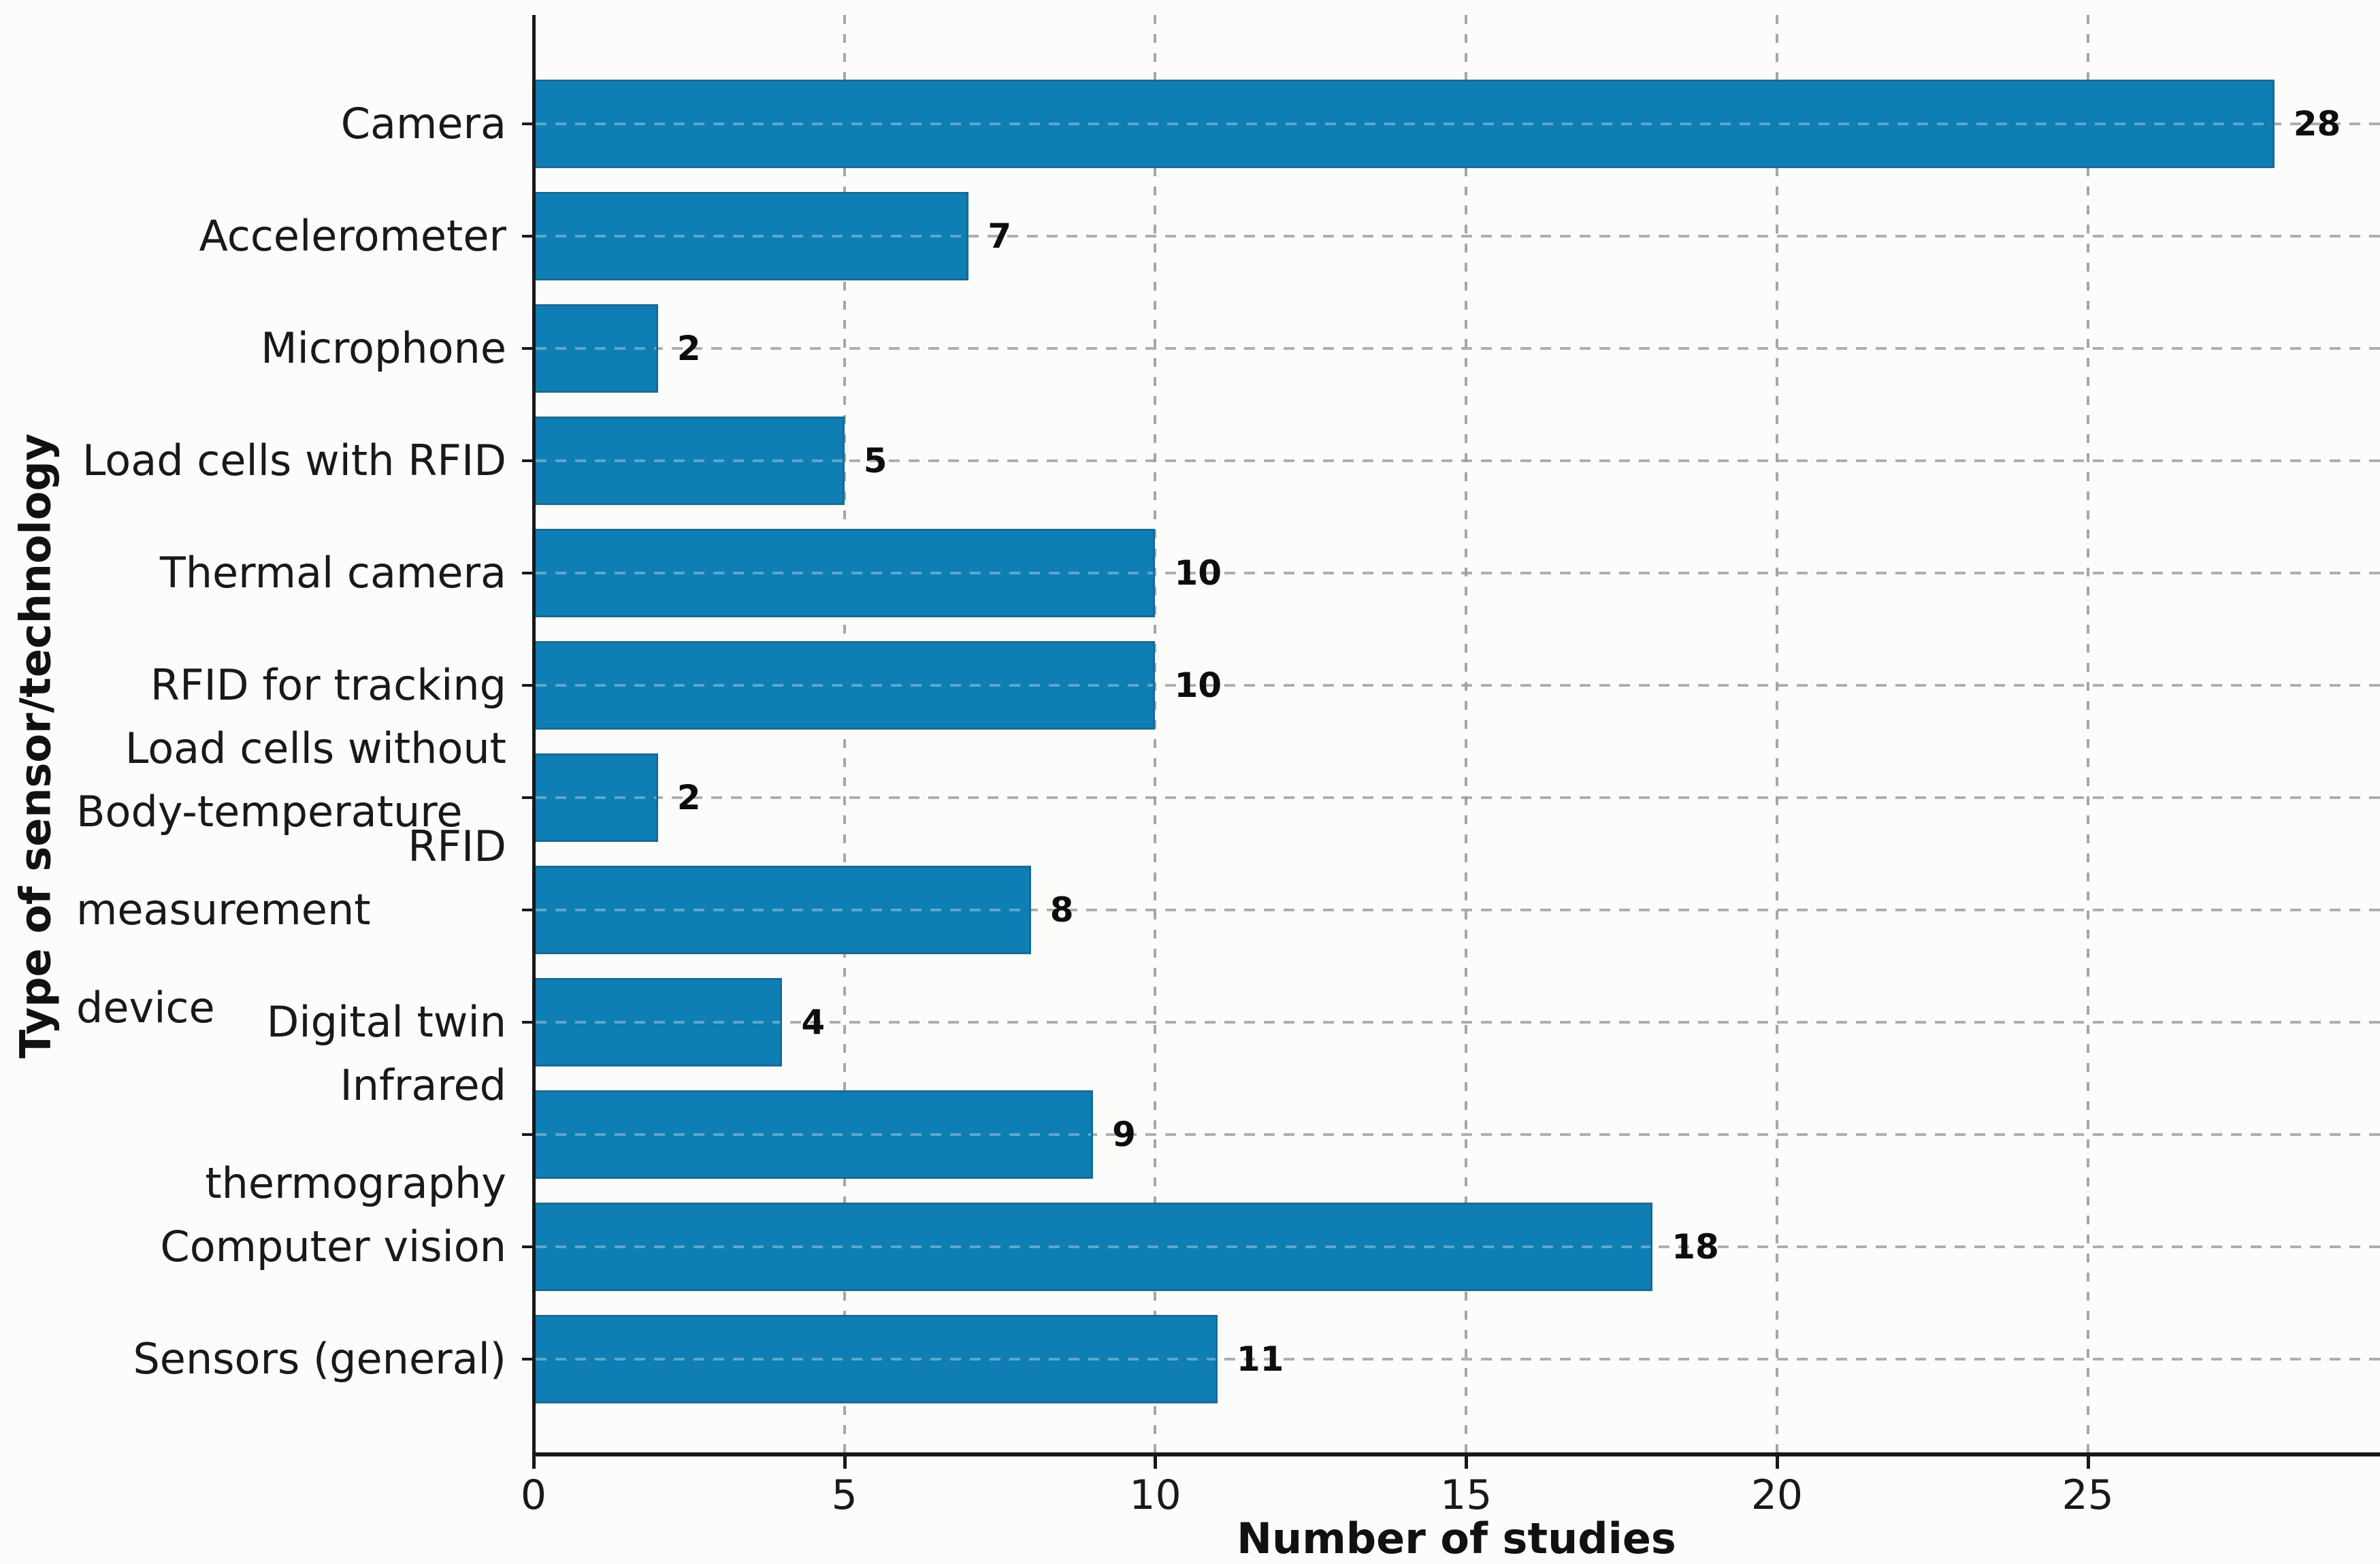 The height and width of the screenshot is (1564, 2380). What do you see at coordinates (844, 1495) in the screenshot?
I see `x-tick-label: 5` at bounding box center [844, 1495].